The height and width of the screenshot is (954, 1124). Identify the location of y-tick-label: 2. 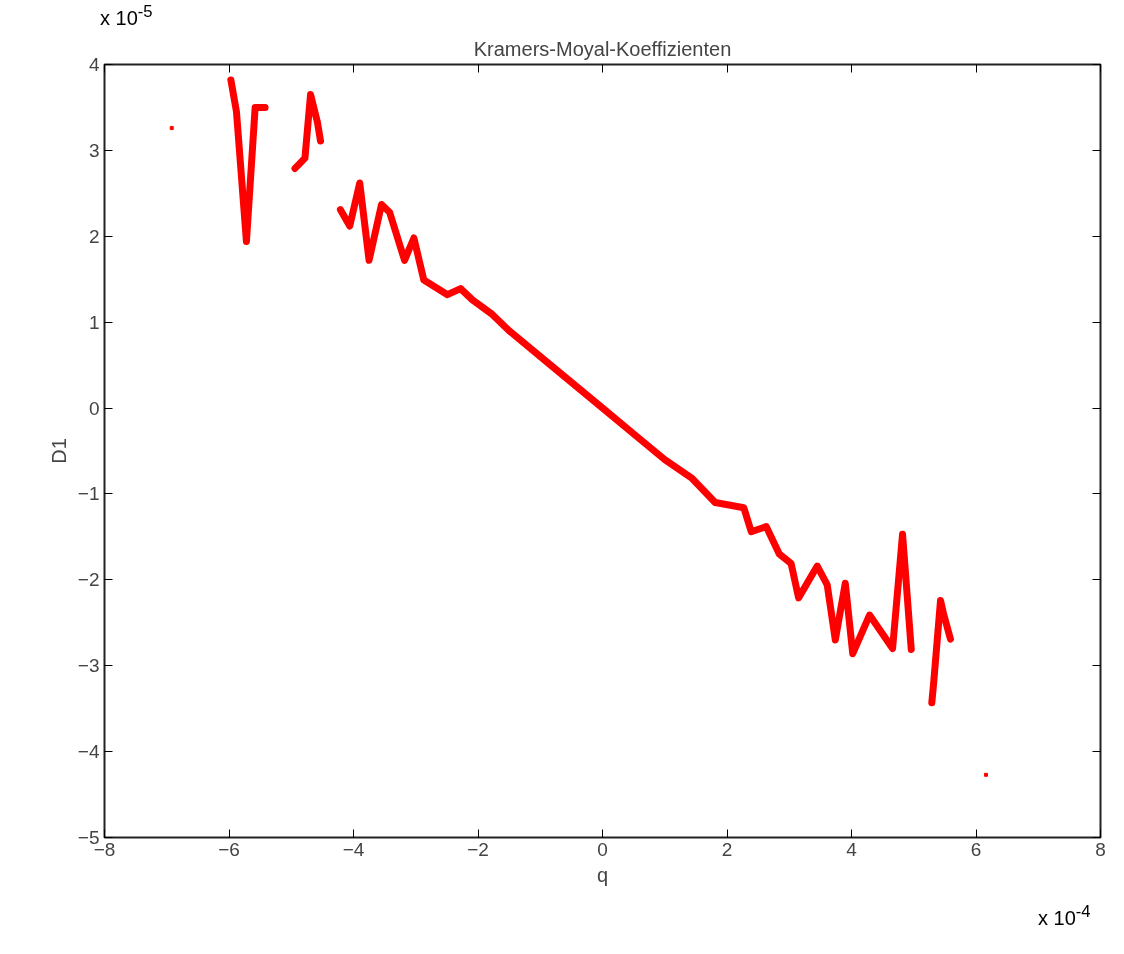
(94, 236).